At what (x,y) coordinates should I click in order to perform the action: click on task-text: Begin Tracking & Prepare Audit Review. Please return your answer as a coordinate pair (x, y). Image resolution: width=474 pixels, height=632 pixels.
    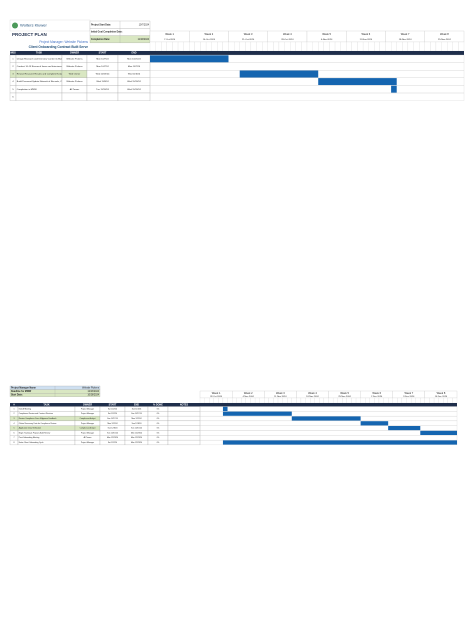
    Looking at the image, I should click on (35, 432).